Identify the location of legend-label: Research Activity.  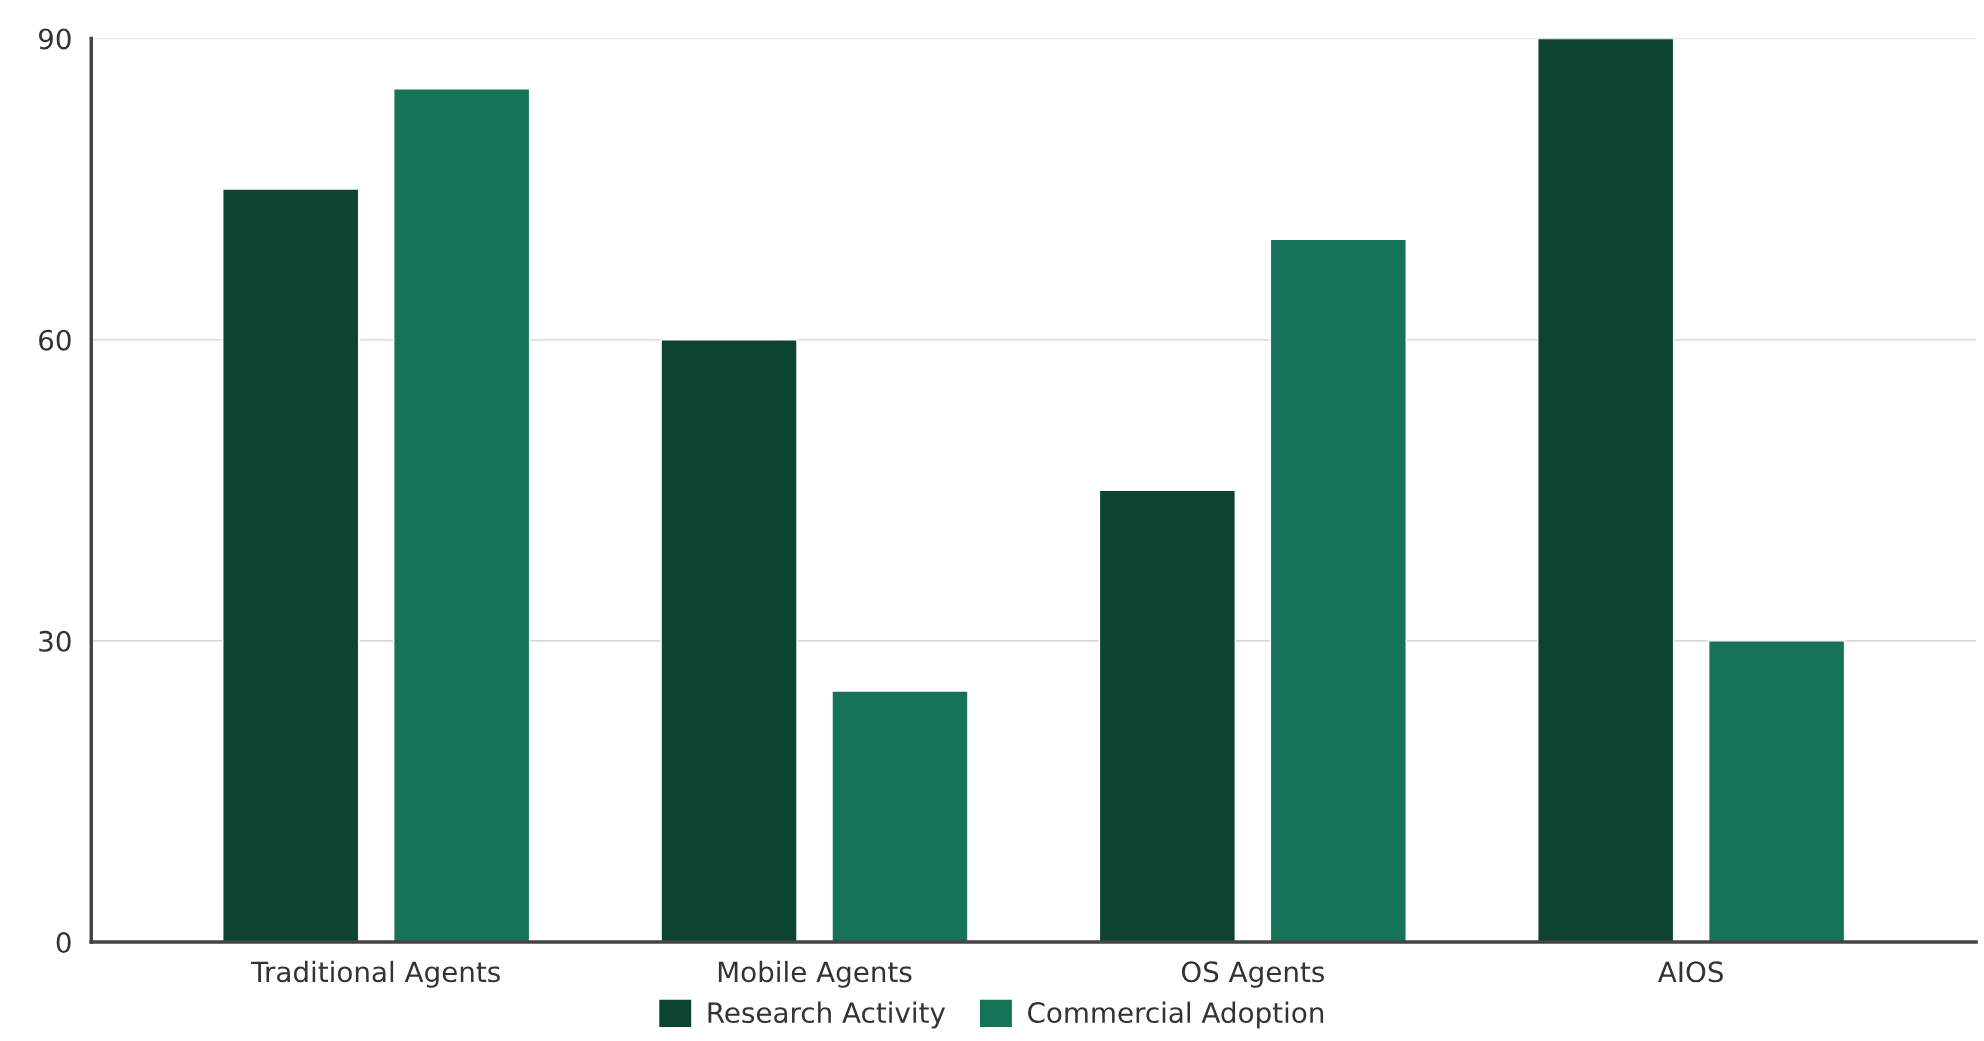
(827, 1015).